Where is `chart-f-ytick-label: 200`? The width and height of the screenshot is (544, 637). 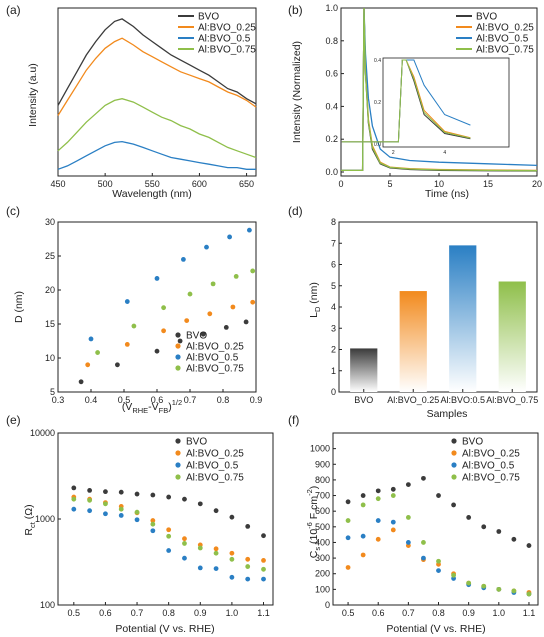 chart-f-ytick-label: 200 is located at coordinates (322, 574).